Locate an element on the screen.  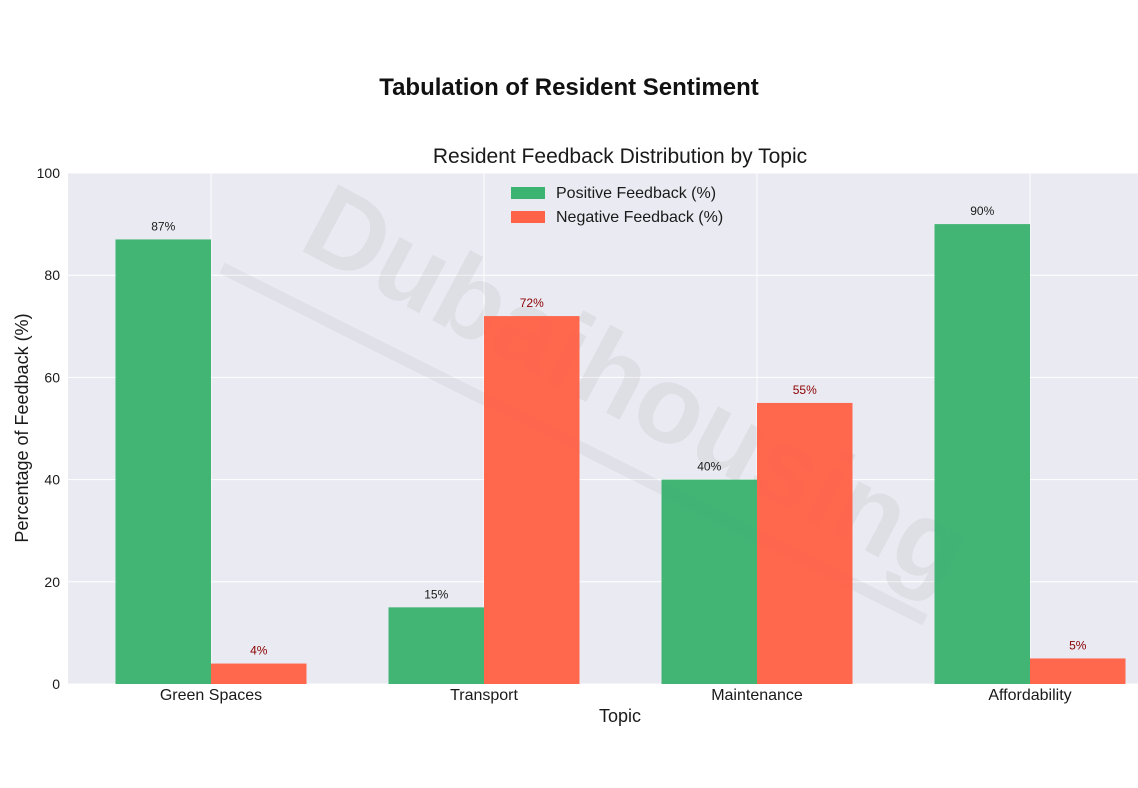
y-tick-label: 80 is located at coordinates (52, 275).